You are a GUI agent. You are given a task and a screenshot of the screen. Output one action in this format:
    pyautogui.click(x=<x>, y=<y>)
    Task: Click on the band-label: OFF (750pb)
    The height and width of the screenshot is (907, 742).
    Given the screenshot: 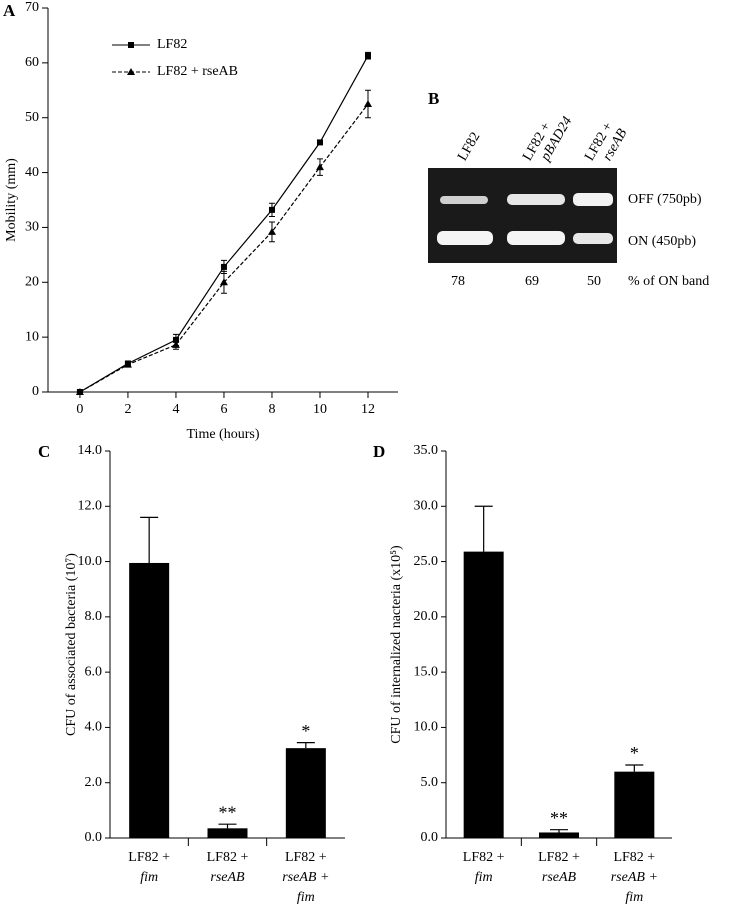 What is the action you would take?
    pyautogui.click(x=665, y=199)
    